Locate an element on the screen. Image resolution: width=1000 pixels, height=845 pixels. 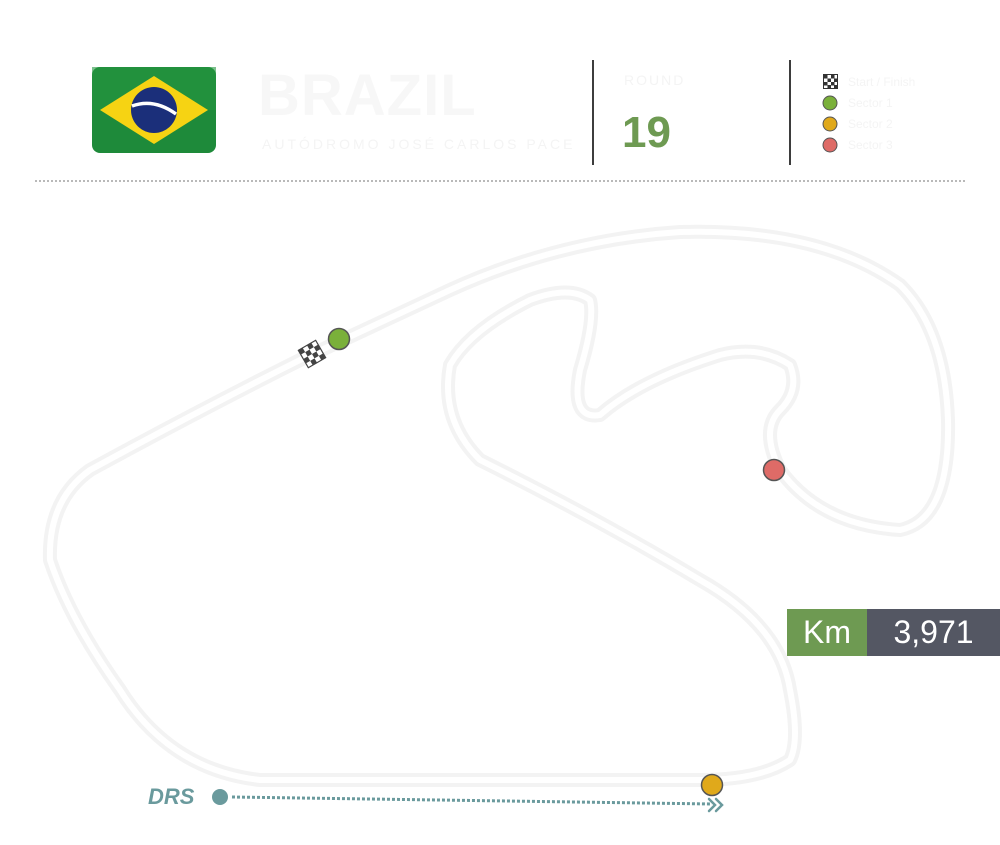
green-dot-icon is located at coordinates (830, 103).